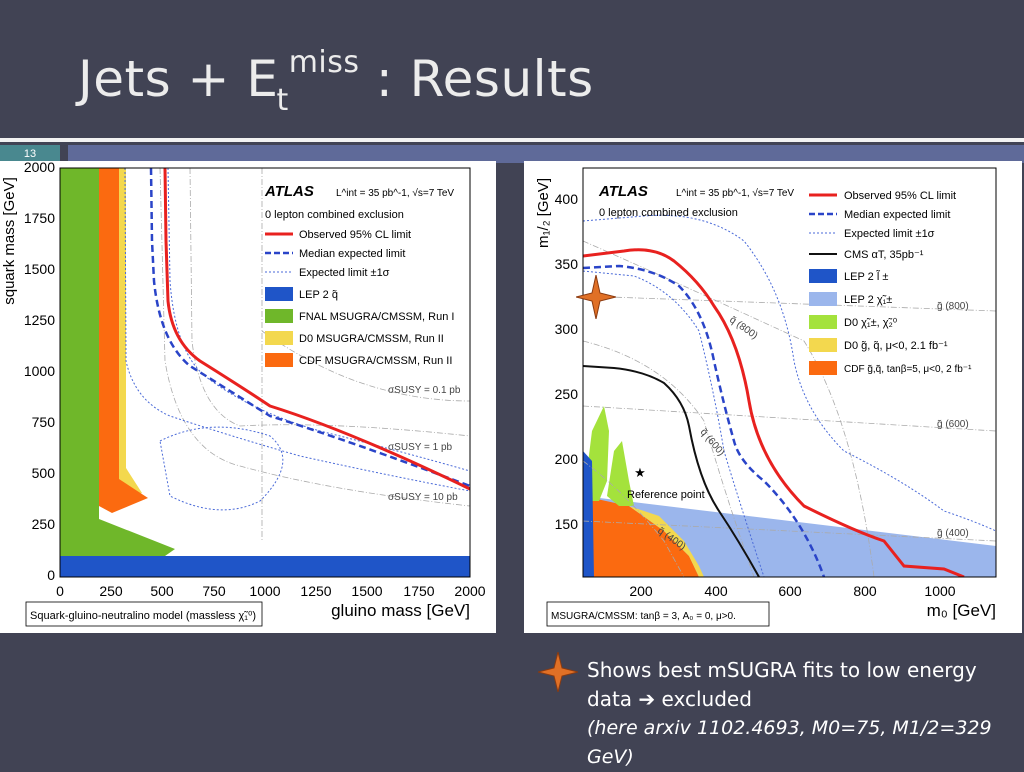  I want to click on left-model-box, so click(144, 614).